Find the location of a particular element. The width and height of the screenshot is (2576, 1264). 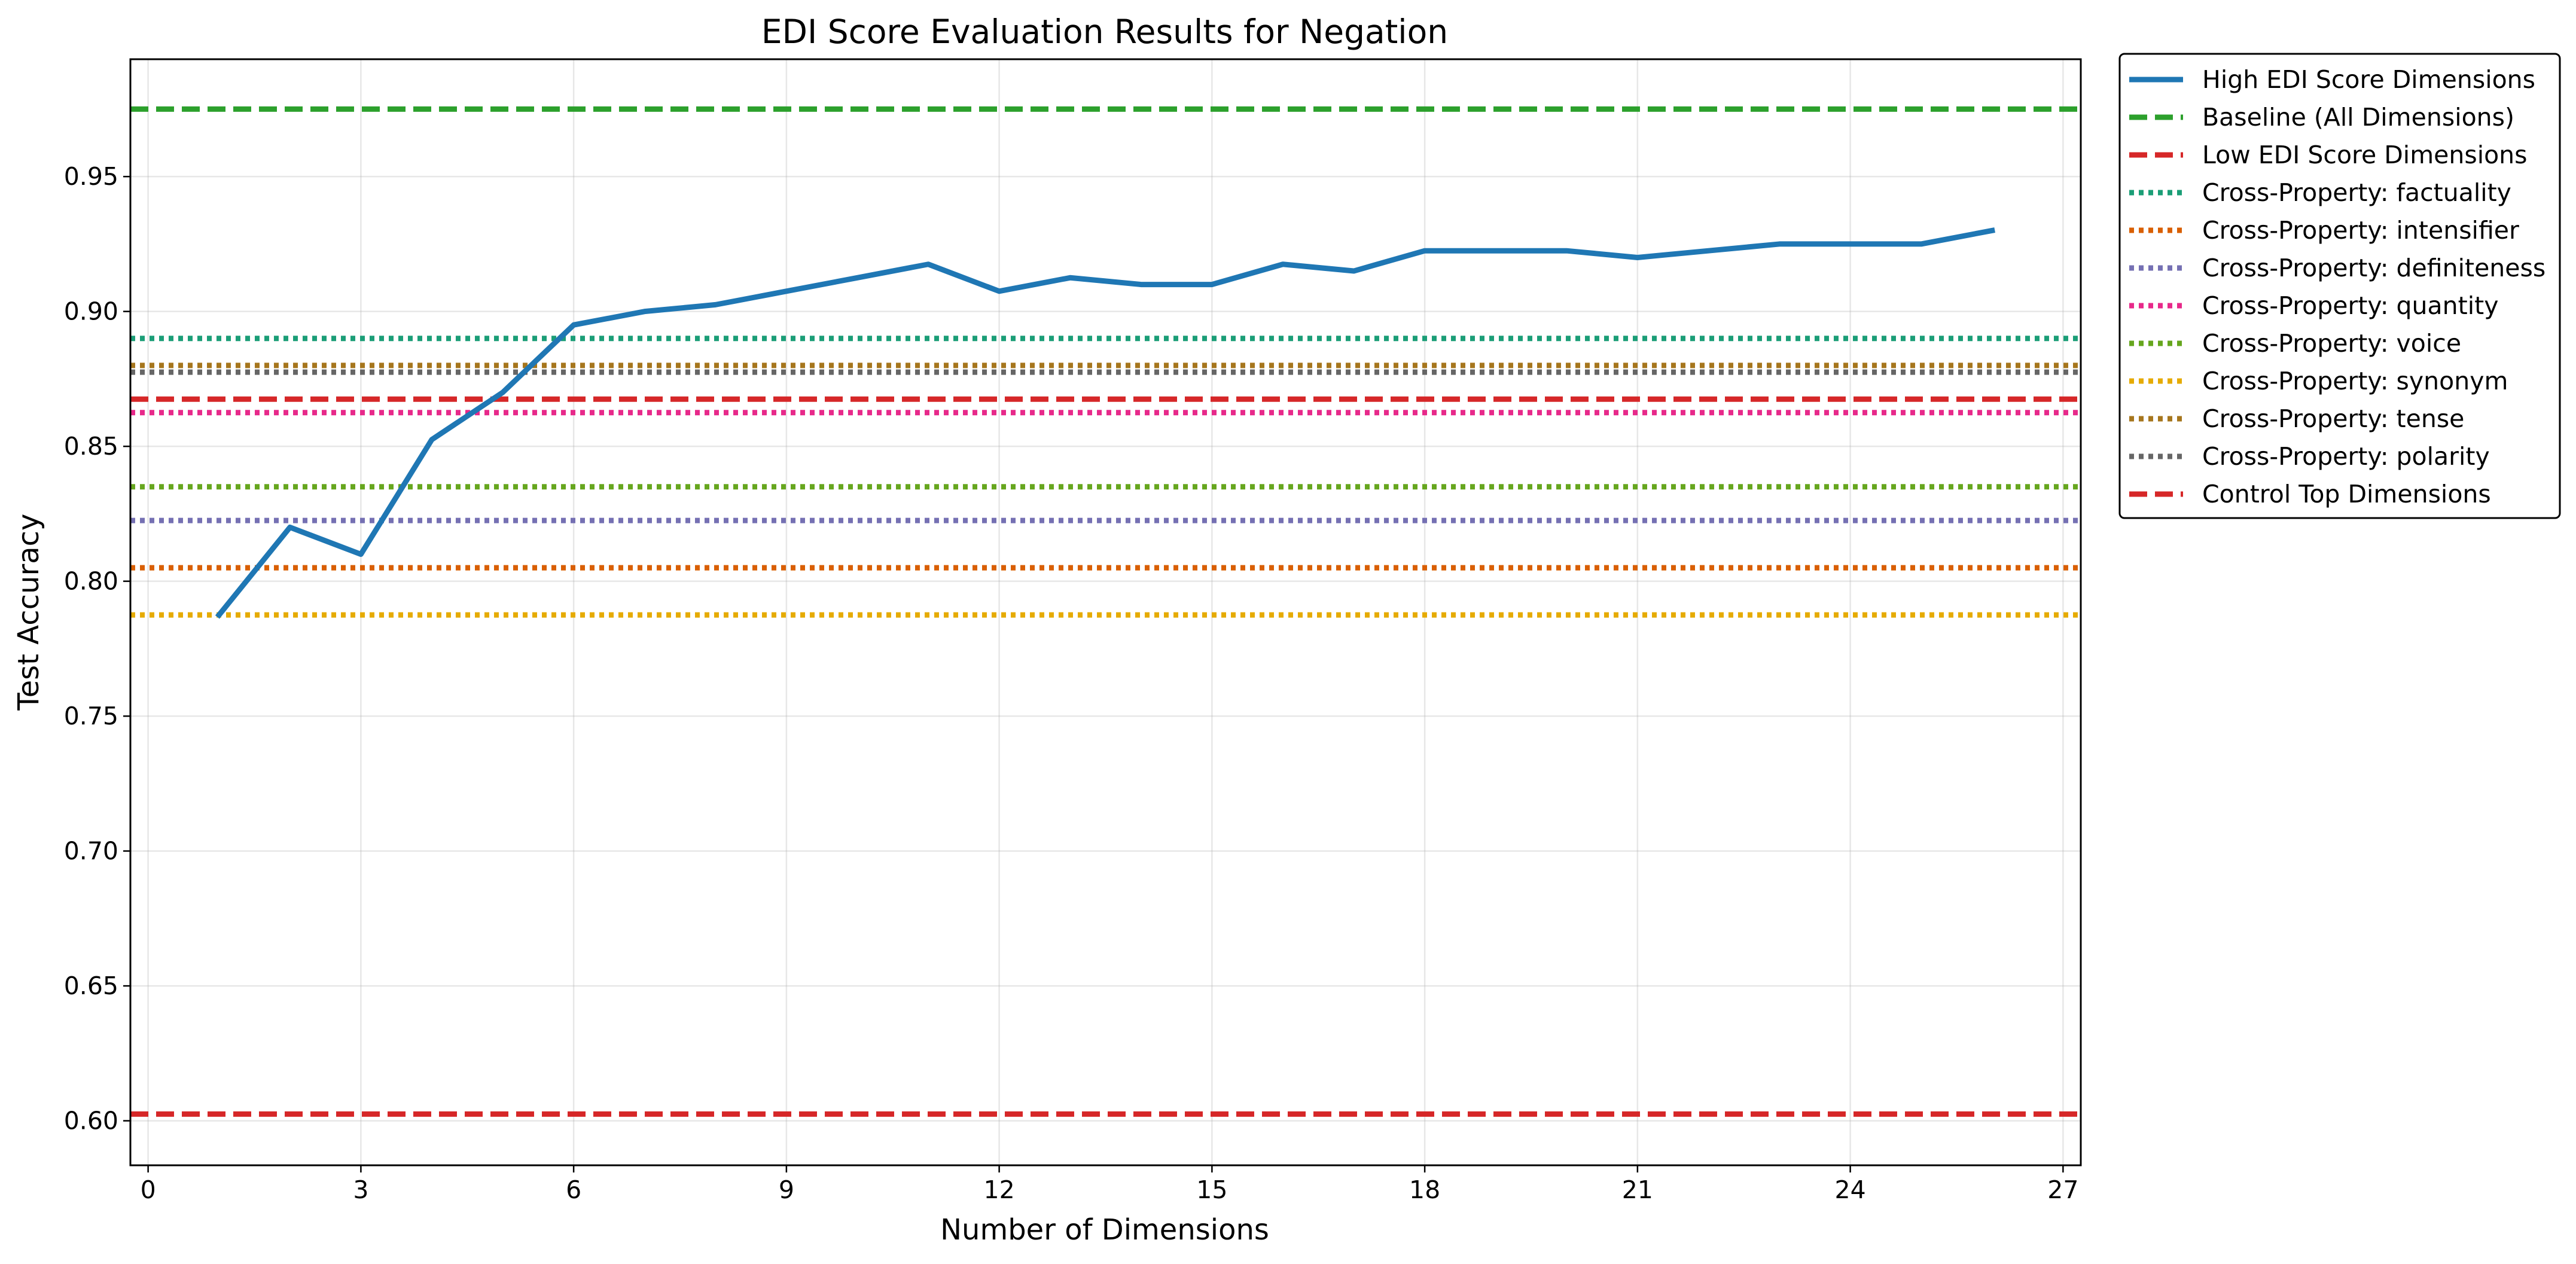

y-tick-label: 0.90 is located at coordinates (91, 311).